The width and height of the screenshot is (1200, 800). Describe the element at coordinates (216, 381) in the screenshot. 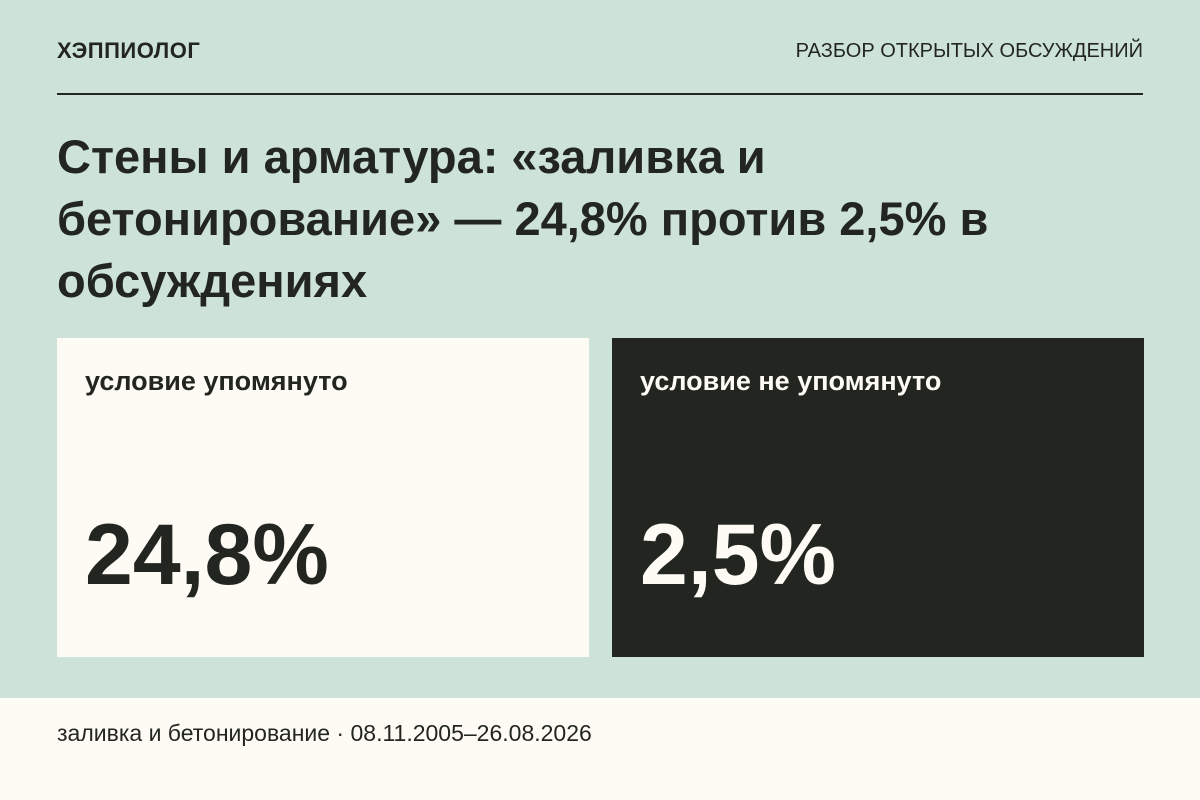

I see `card-label: условие упомянуто` at that location.